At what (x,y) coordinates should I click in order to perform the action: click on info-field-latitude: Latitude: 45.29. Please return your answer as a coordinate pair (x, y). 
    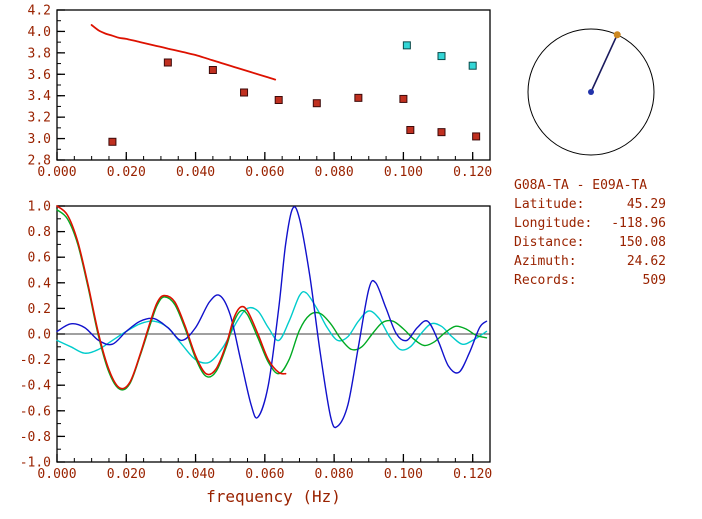
    Looking at the image, I should click on (605, 204).